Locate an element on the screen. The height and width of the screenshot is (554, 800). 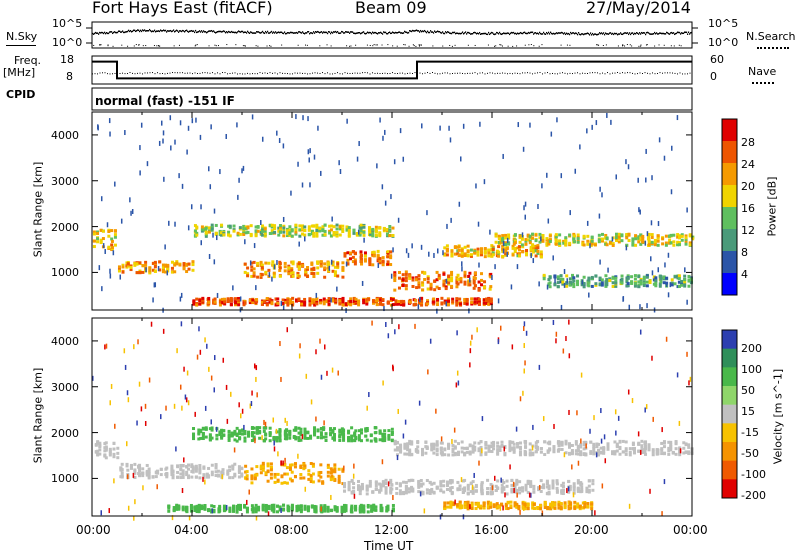
nsky-tick-bottom: 10^0 is located at coordinates (67, 42).